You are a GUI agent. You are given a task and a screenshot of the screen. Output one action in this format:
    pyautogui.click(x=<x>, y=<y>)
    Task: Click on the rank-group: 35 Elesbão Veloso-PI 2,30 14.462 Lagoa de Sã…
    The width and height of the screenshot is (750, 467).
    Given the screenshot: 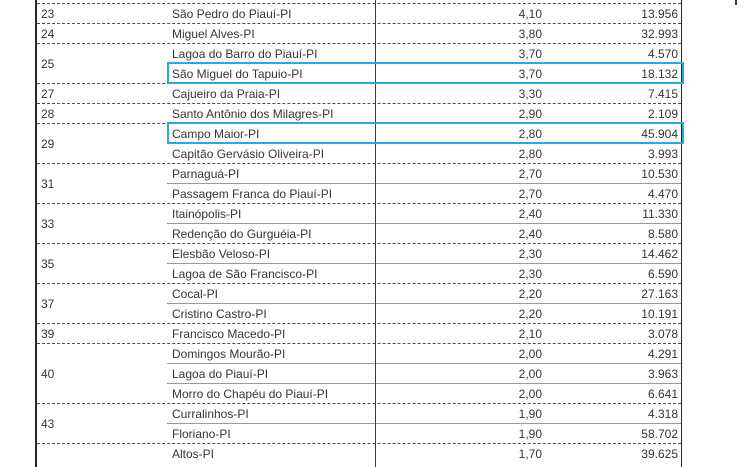 What is the action you would take?
    pyautogui.click(x=359, y=263)
    